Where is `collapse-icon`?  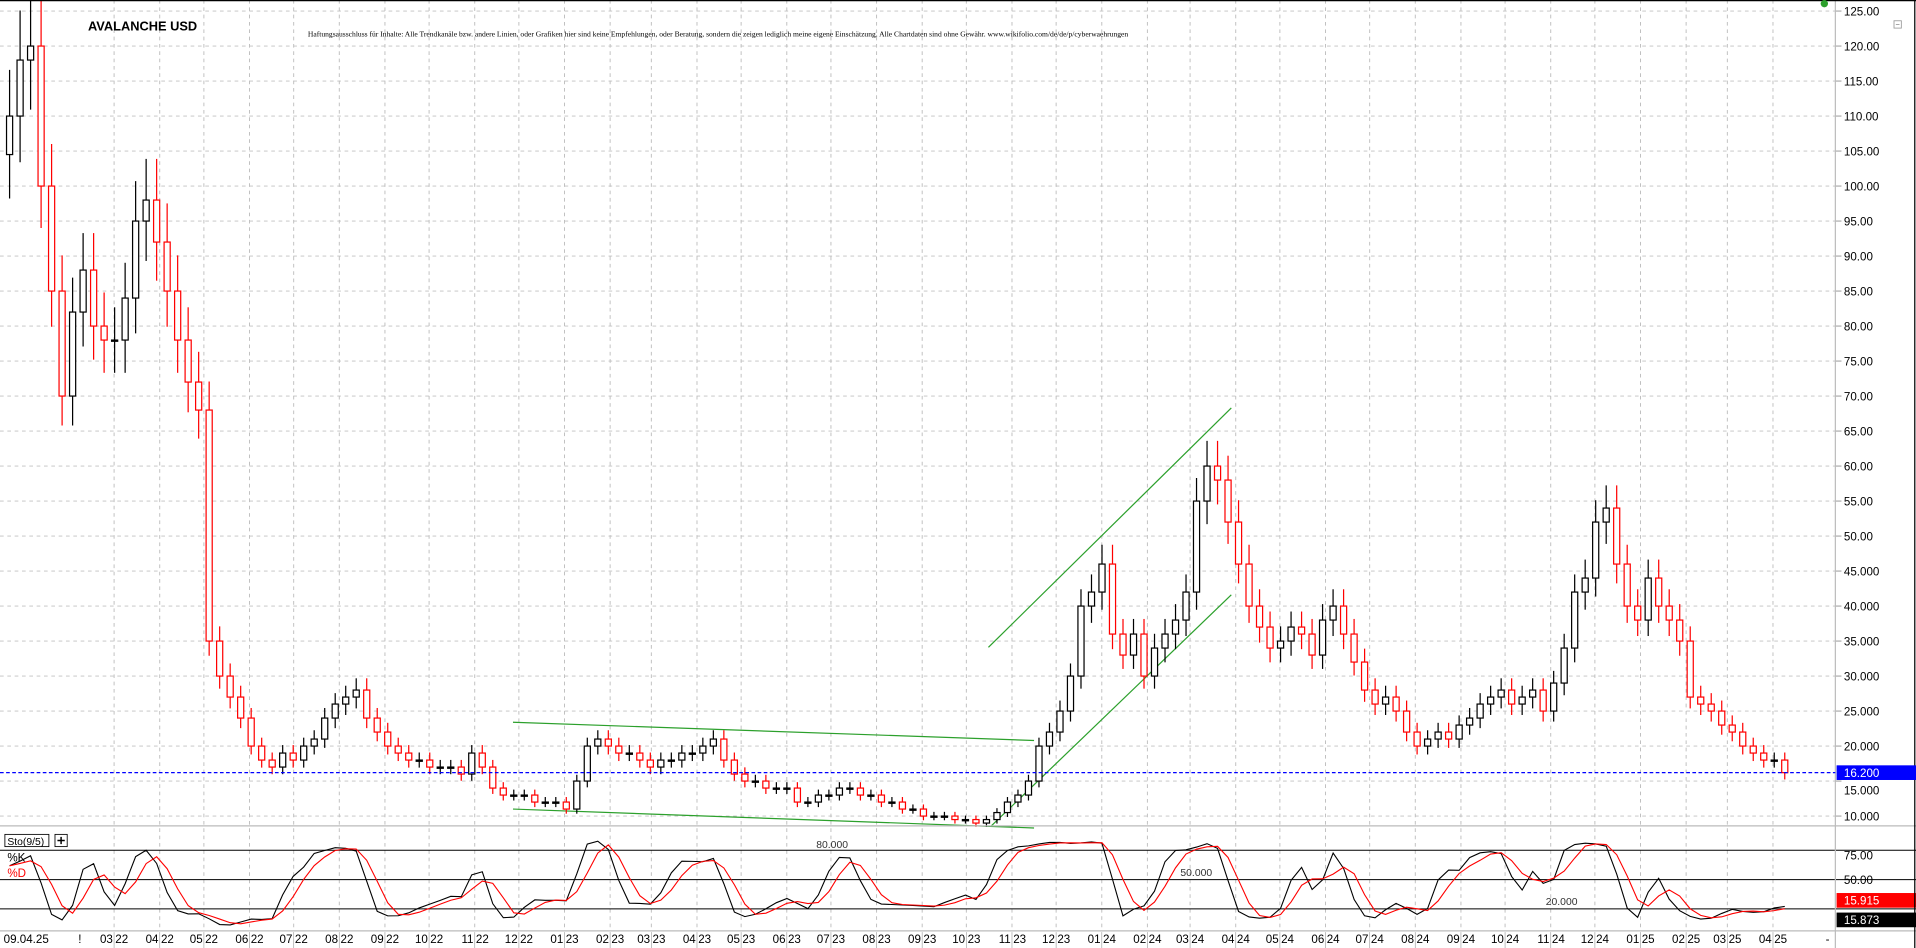
collapse-icon is located at coordinates (1897, 24).